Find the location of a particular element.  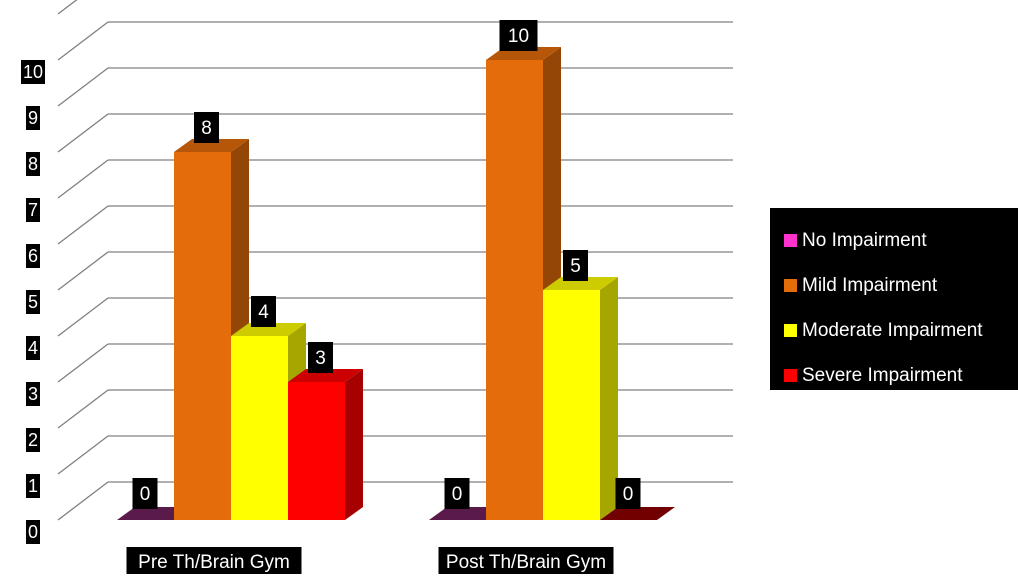

data-label-no-impairment-pre-th-brain-gym: 0 is located at coordinates (145, 493).